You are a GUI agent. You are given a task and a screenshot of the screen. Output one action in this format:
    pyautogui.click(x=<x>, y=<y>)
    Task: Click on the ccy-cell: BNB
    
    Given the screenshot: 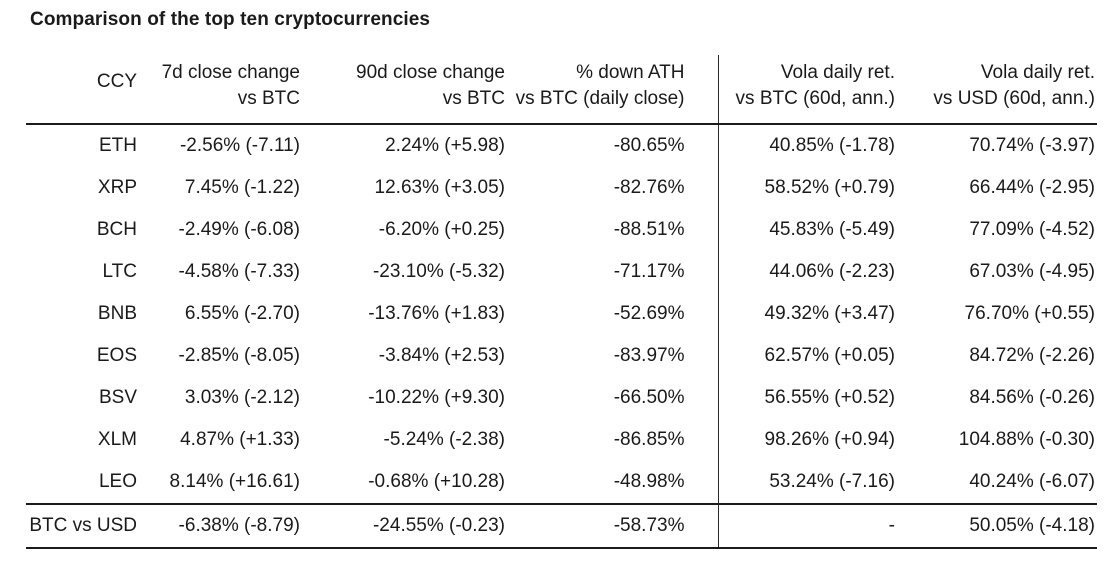 What is the action you would take?
    pyautogui.click(x=117, y=313)
    